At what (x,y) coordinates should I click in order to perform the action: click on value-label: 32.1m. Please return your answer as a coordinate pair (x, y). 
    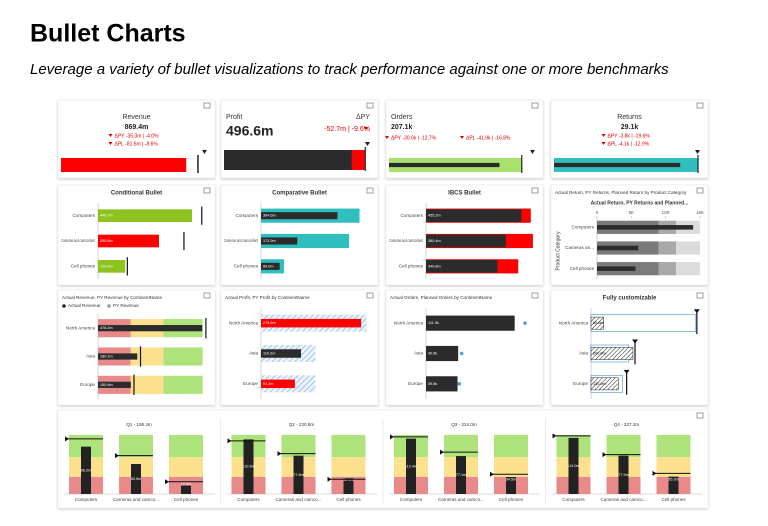
    Looking at the image, I should click on (348, 480).